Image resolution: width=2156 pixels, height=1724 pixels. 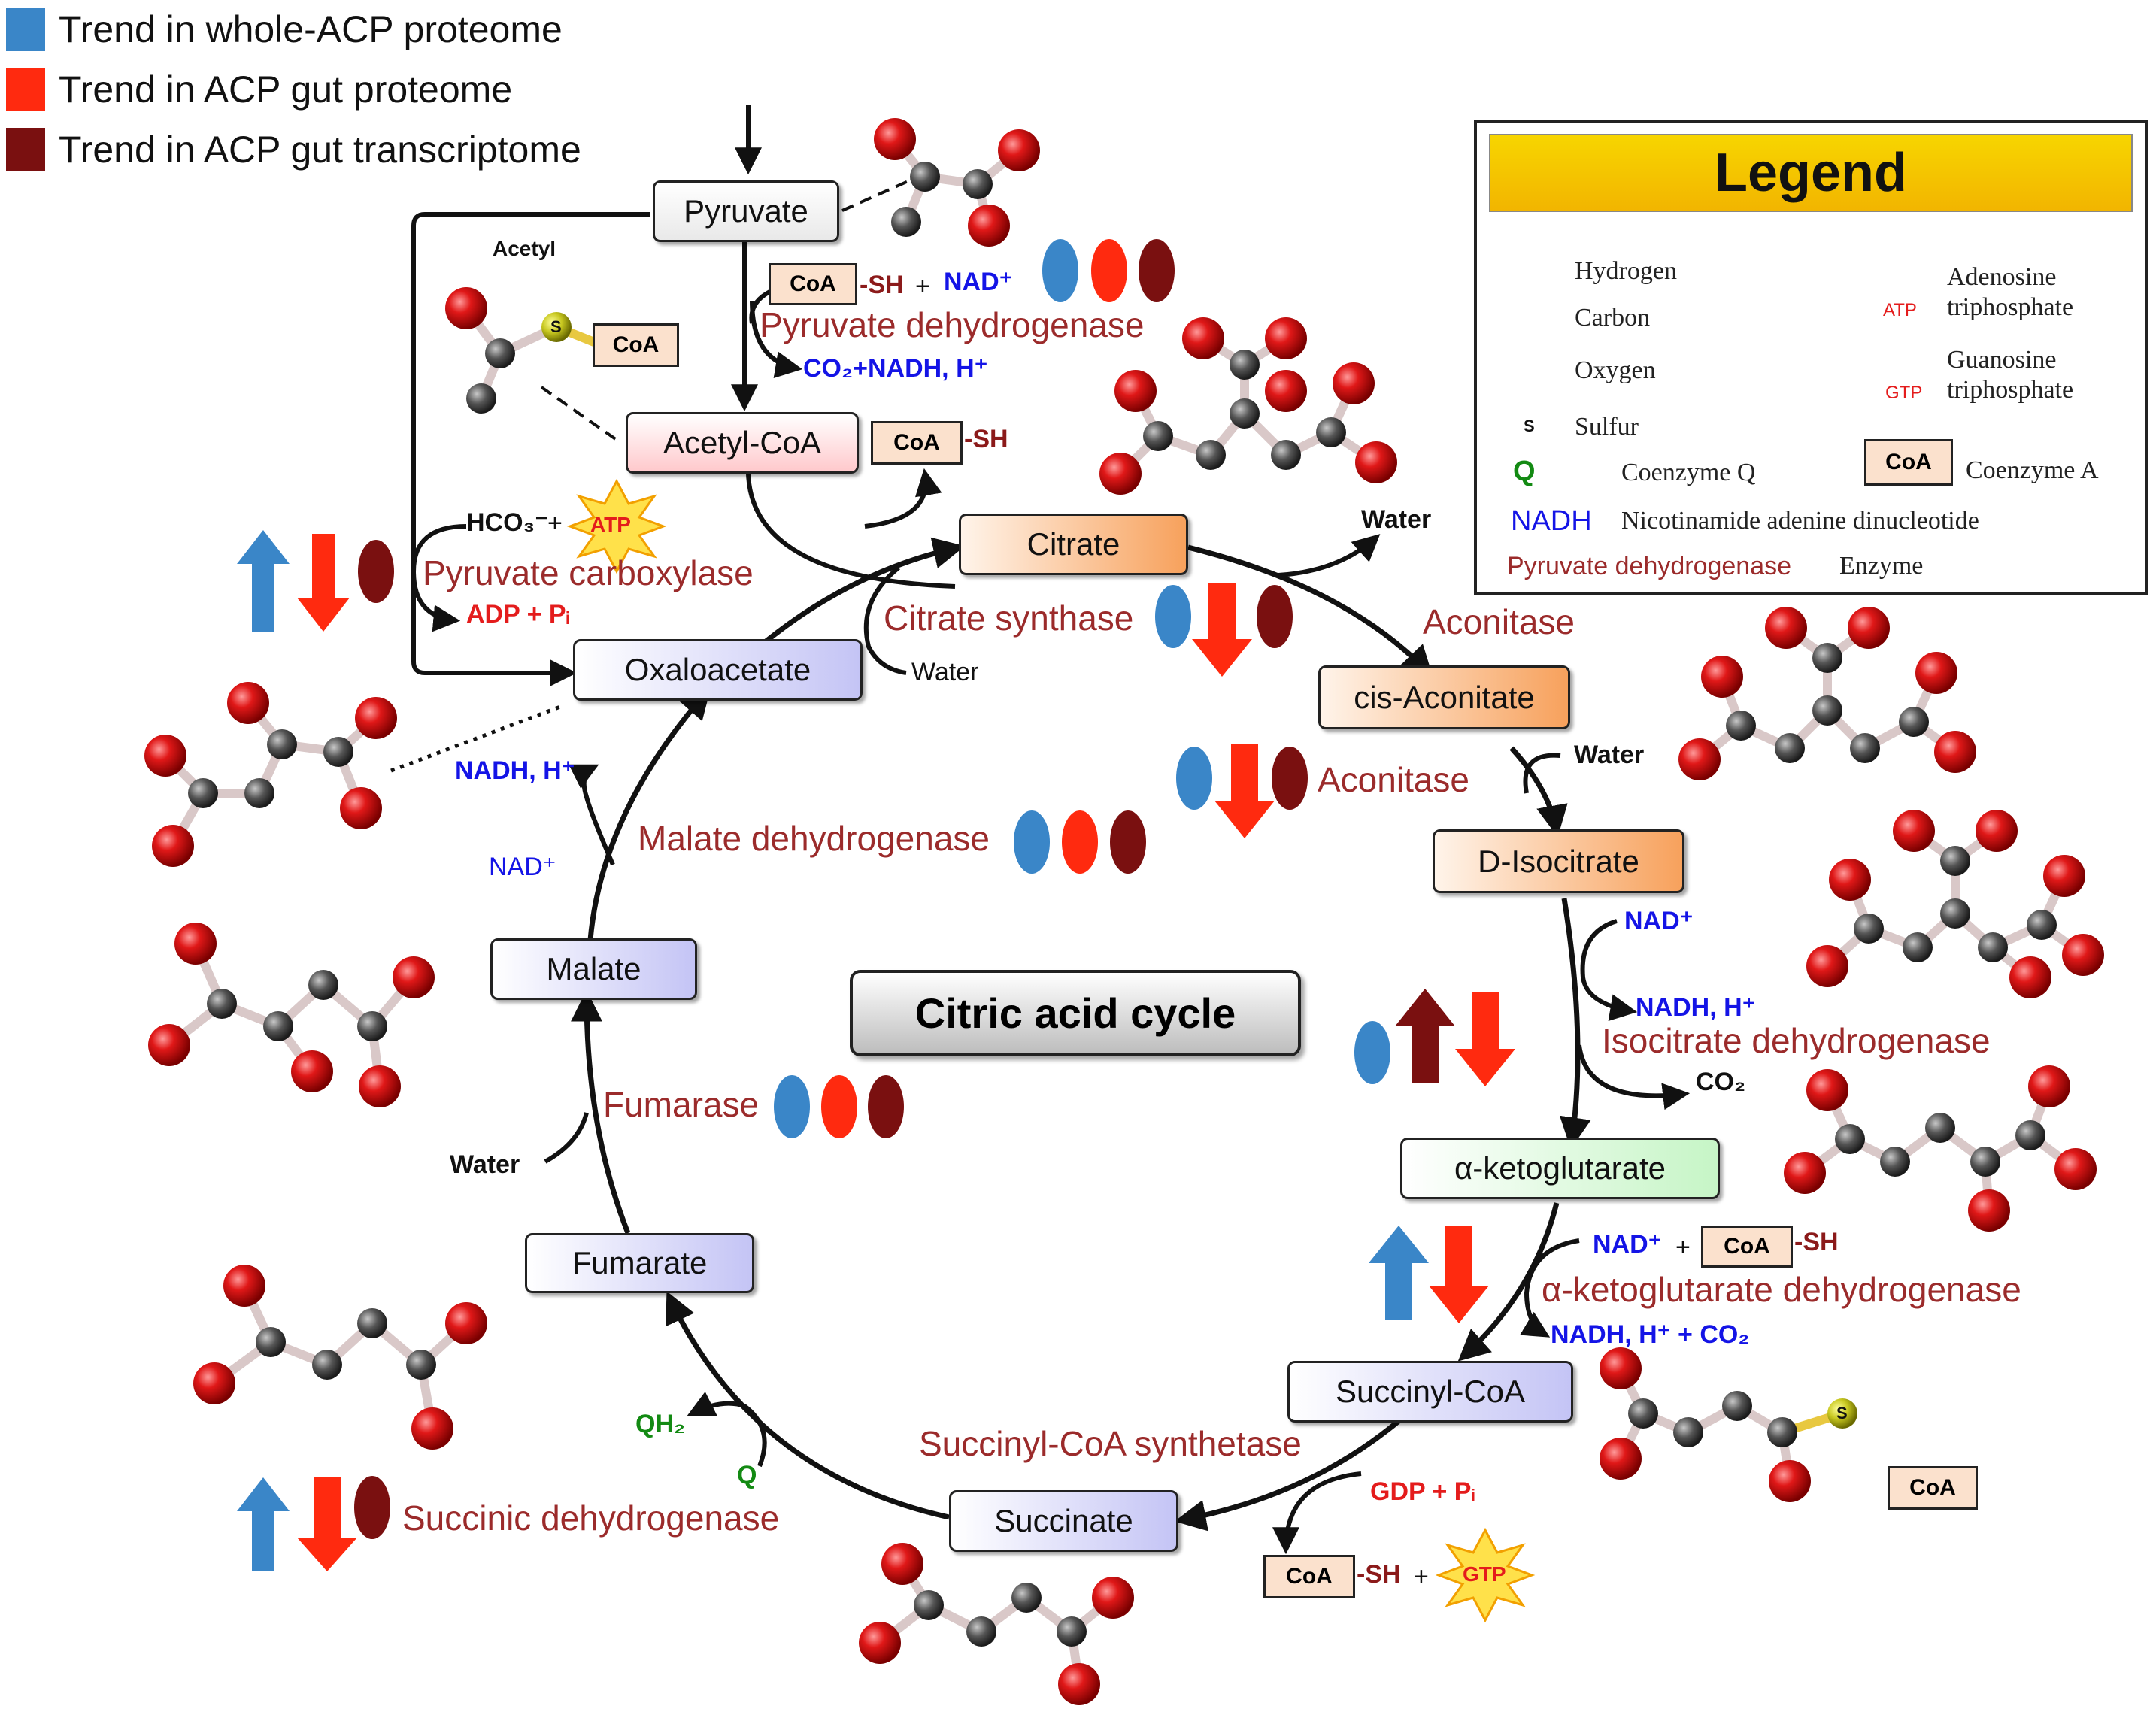 I want to click on arrow-isocit-co2, so click(x=1634, y=1077).